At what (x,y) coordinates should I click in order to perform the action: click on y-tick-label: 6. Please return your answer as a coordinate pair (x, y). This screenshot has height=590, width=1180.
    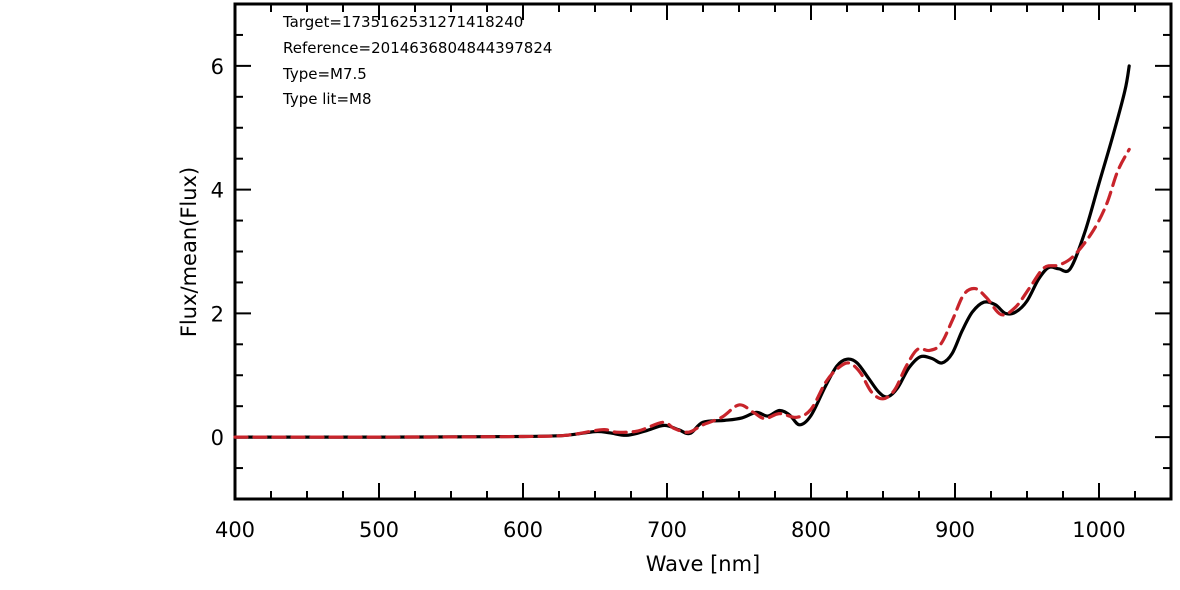
    Looking at the image, I should click on (217, 67).